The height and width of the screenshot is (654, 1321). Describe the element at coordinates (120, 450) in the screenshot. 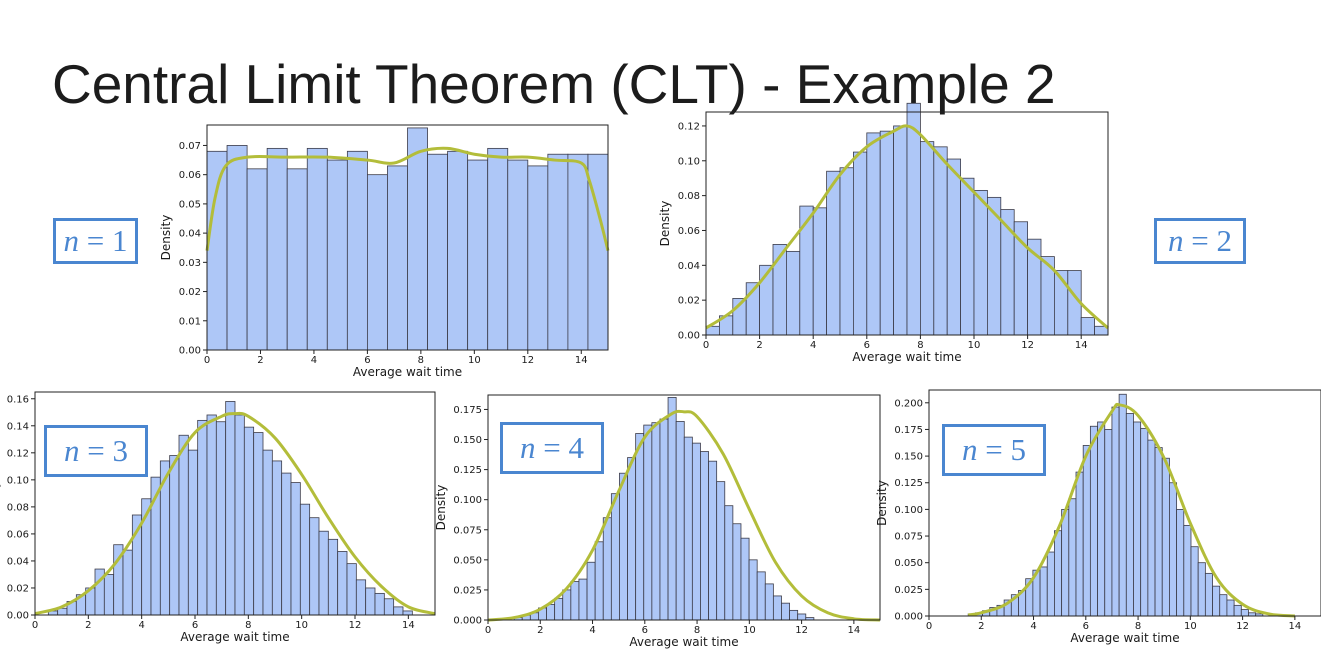

I see `n-value: 3` at that location.